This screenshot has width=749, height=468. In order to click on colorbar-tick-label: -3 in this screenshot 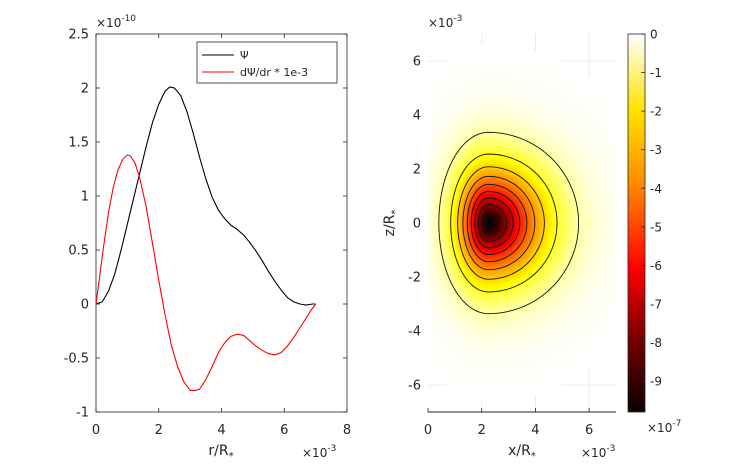, I will do `click(656, 150)`.